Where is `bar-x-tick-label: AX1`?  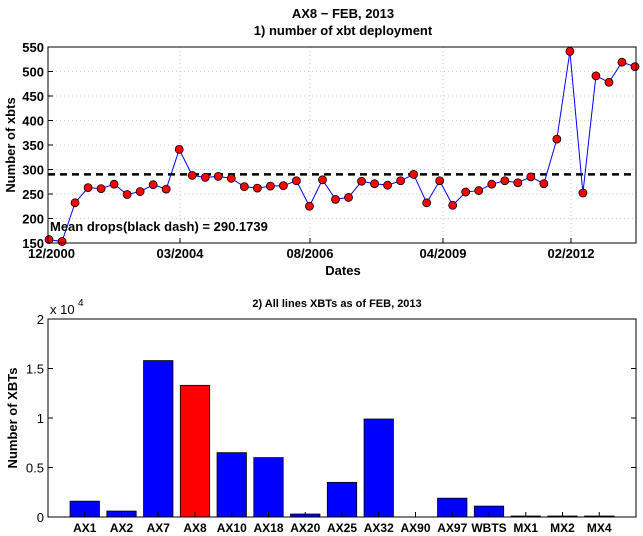
bar-x-tick-label: AX1 is located at coordinates (85, 528).